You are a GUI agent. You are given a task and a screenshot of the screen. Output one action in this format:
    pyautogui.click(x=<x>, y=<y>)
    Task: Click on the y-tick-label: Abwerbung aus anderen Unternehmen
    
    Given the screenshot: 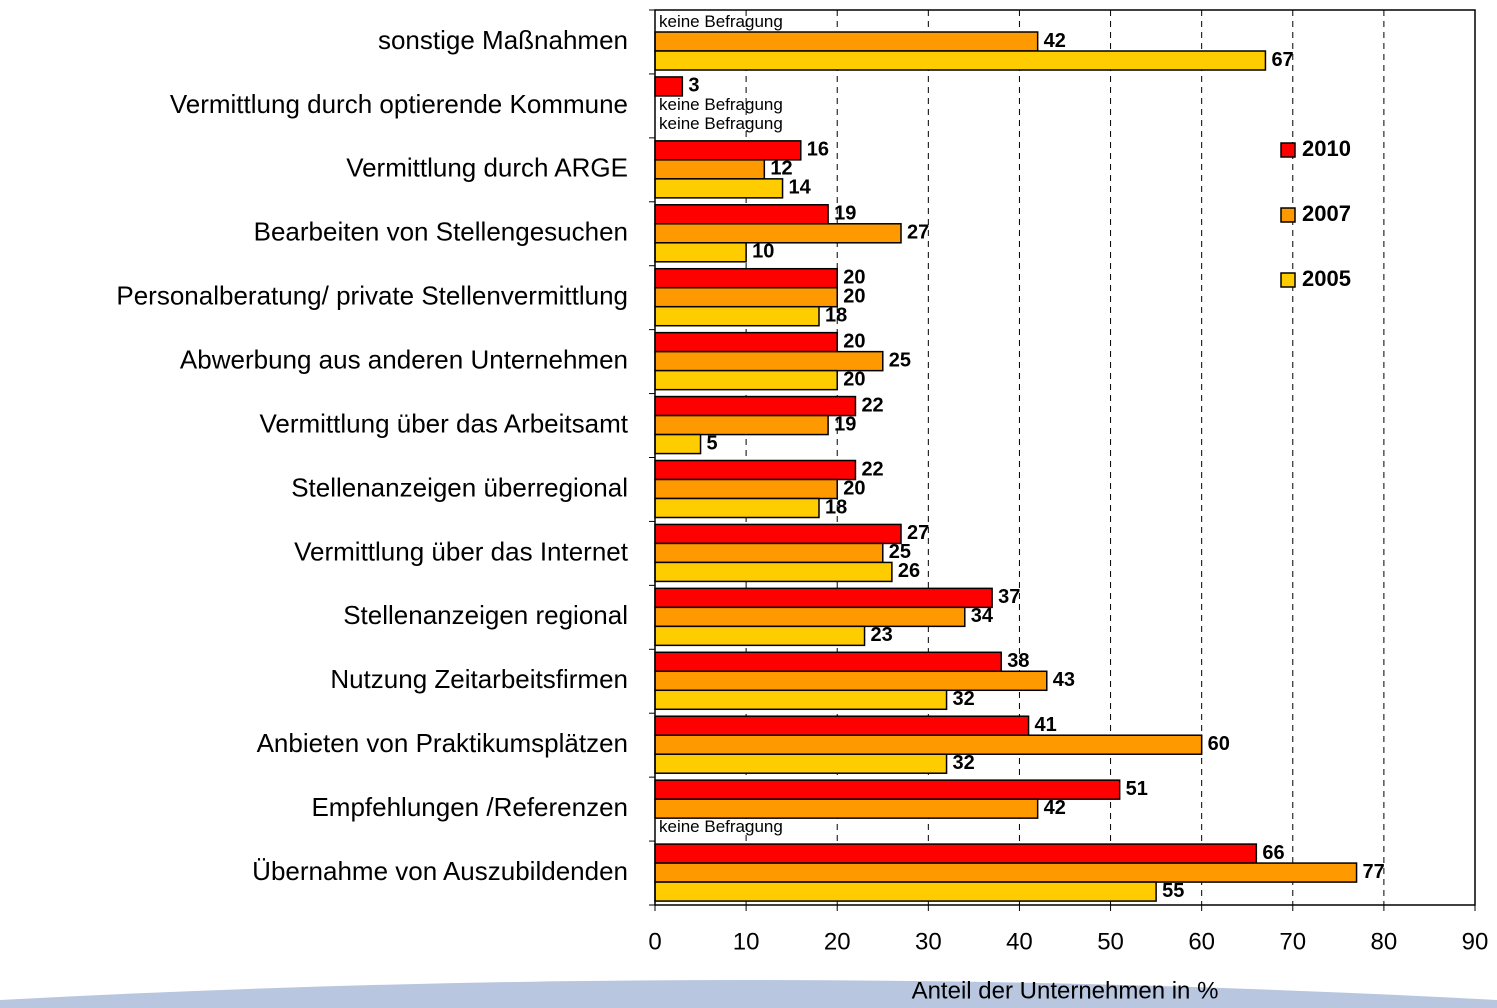 What is the action you would take?
    pyautogui.click(x=404, y=359)
    